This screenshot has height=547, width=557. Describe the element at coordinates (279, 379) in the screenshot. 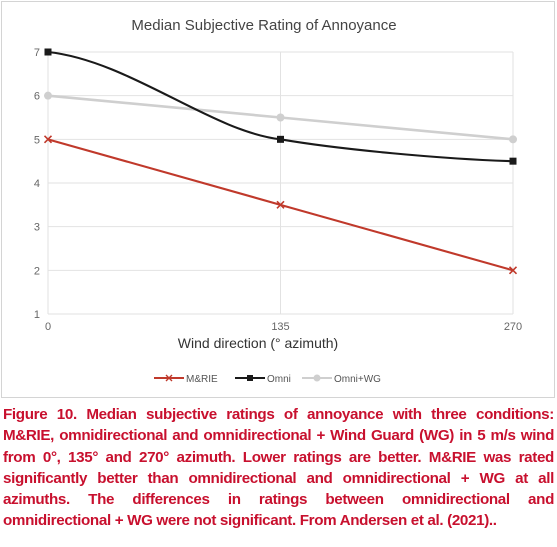

I see `legend-label-omni: Omni` at that location.